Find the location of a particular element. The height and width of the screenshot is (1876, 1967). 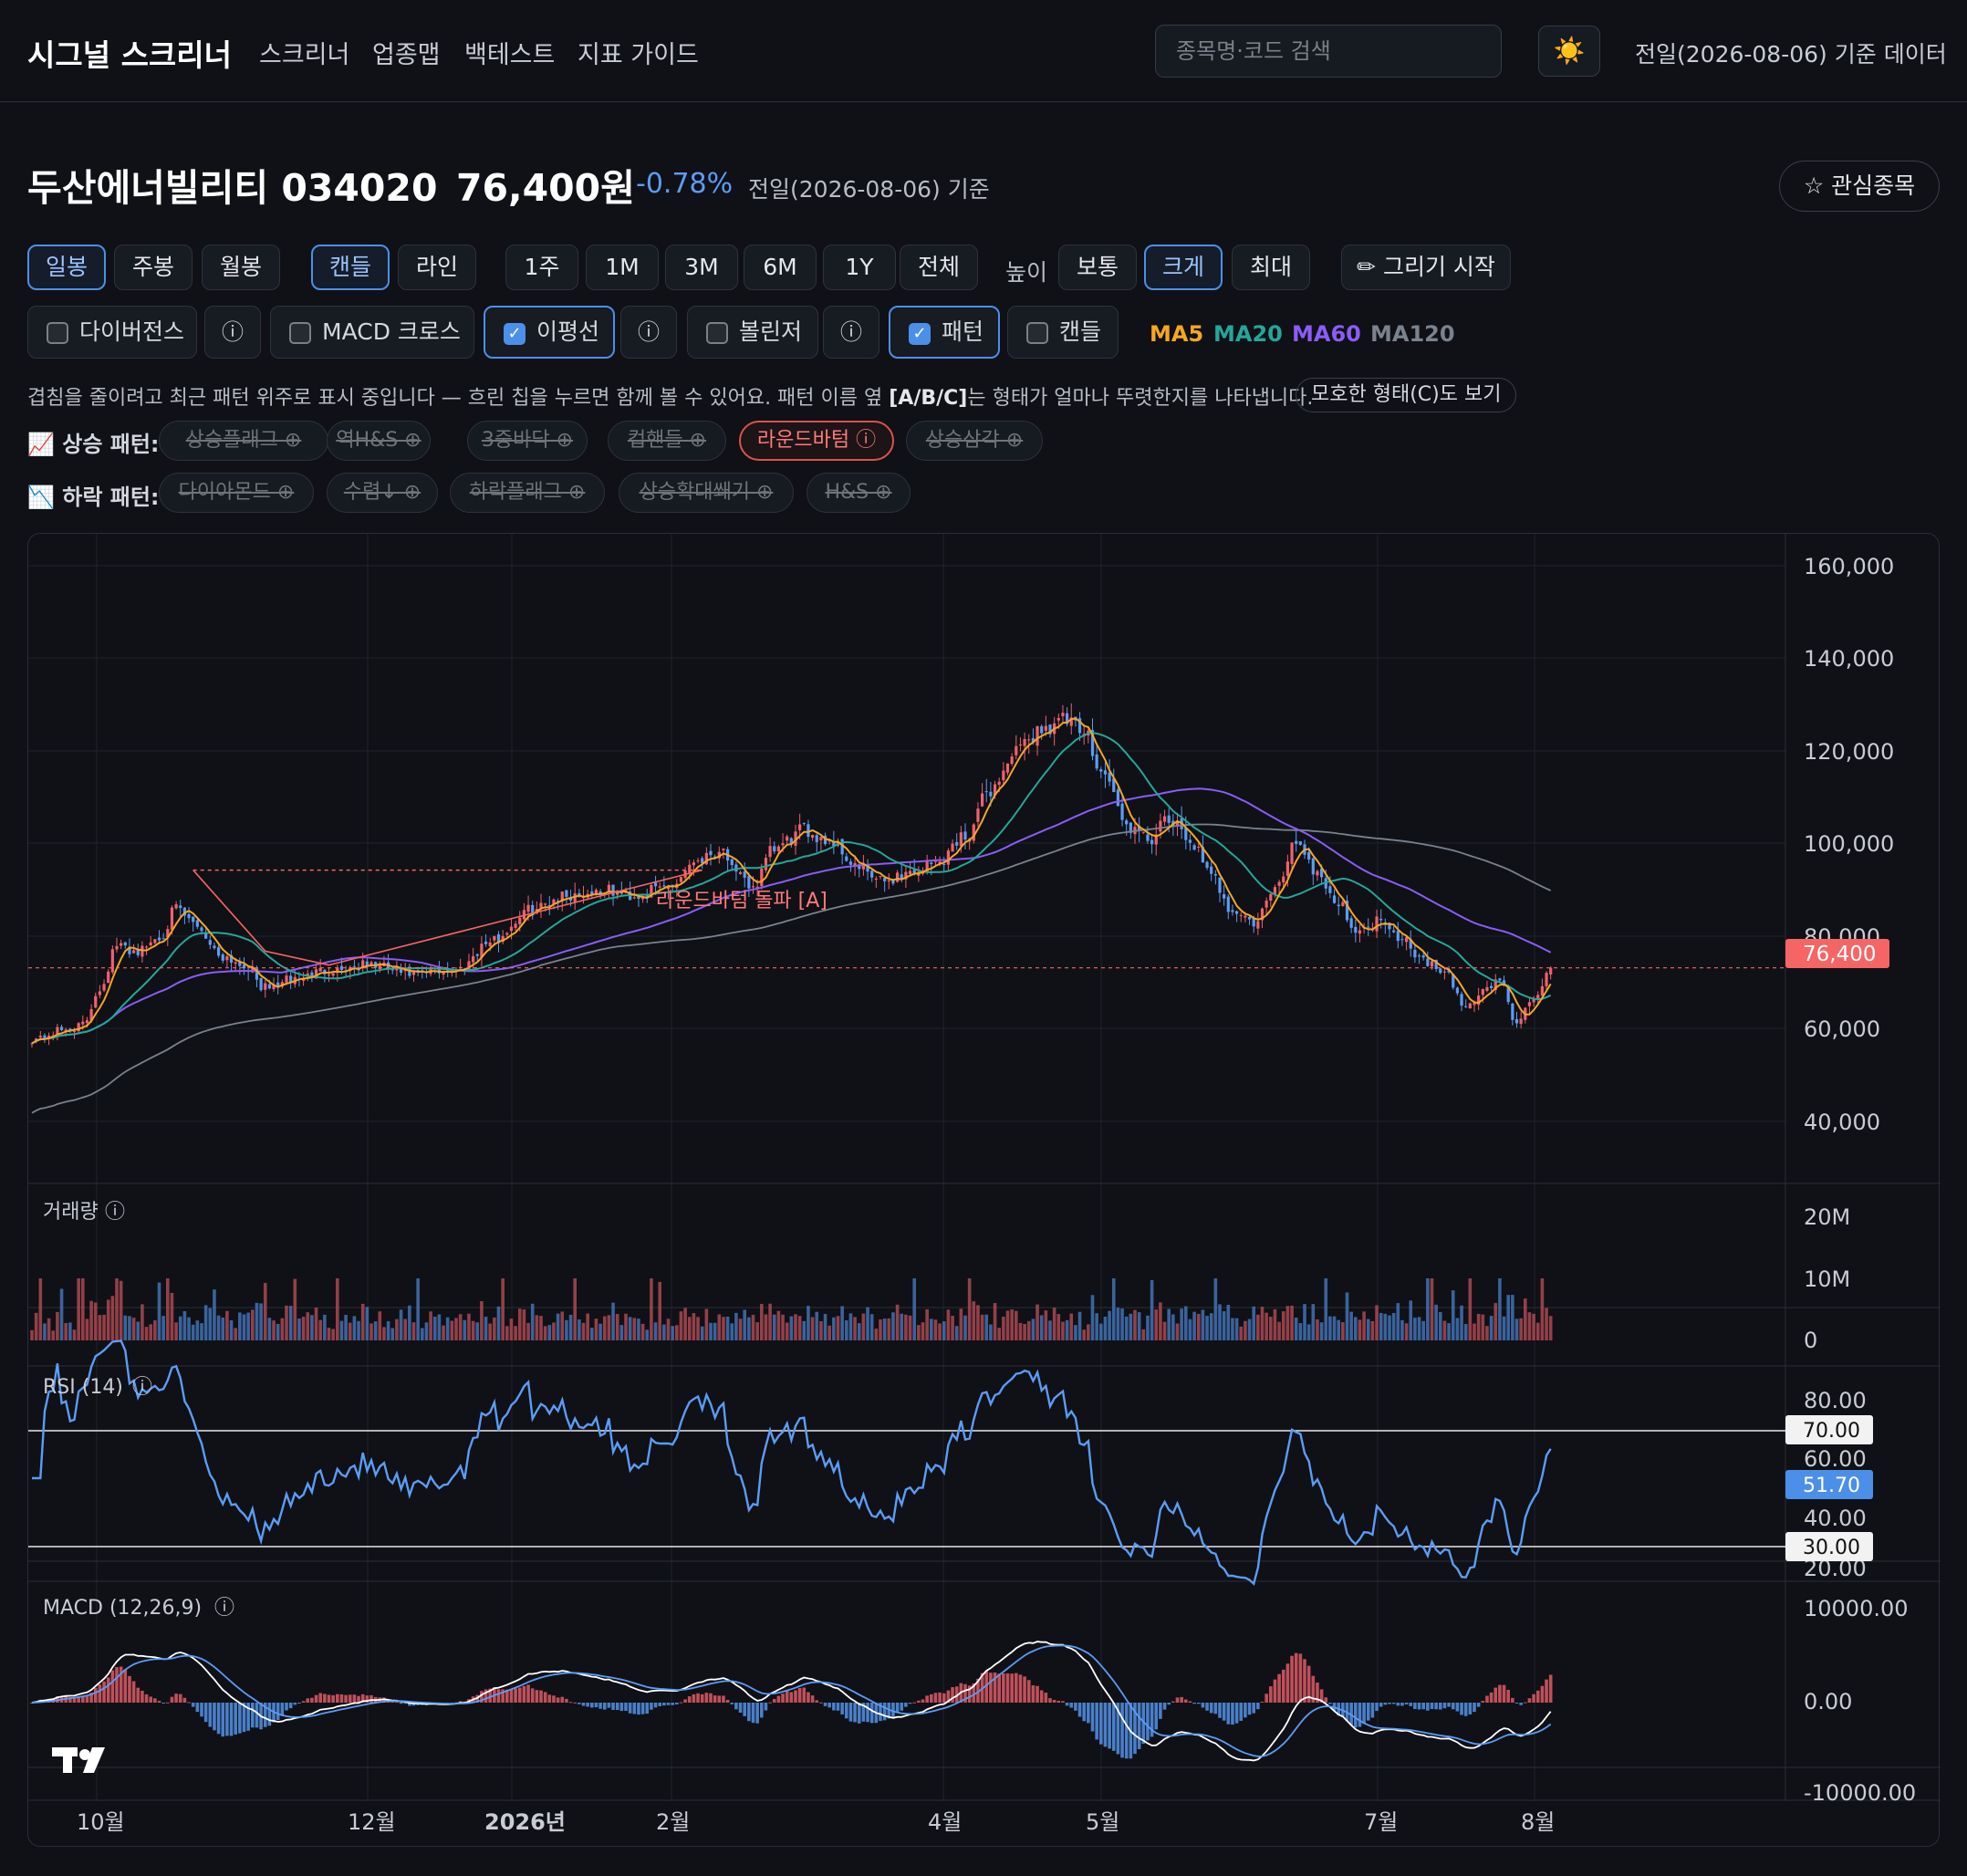

pattern-chip-triple-bottom: 3중바닥 ⊕ is located at coordinates (527, 441).